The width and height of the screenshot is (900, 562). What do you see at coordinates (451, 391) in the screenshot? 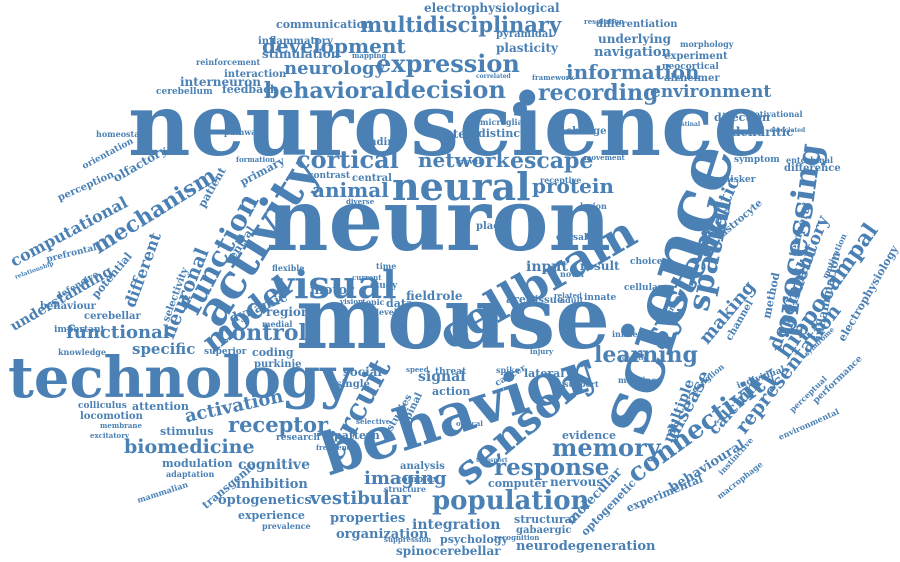
I see `cloud-word-action: action` at bounding box center [451, 391].